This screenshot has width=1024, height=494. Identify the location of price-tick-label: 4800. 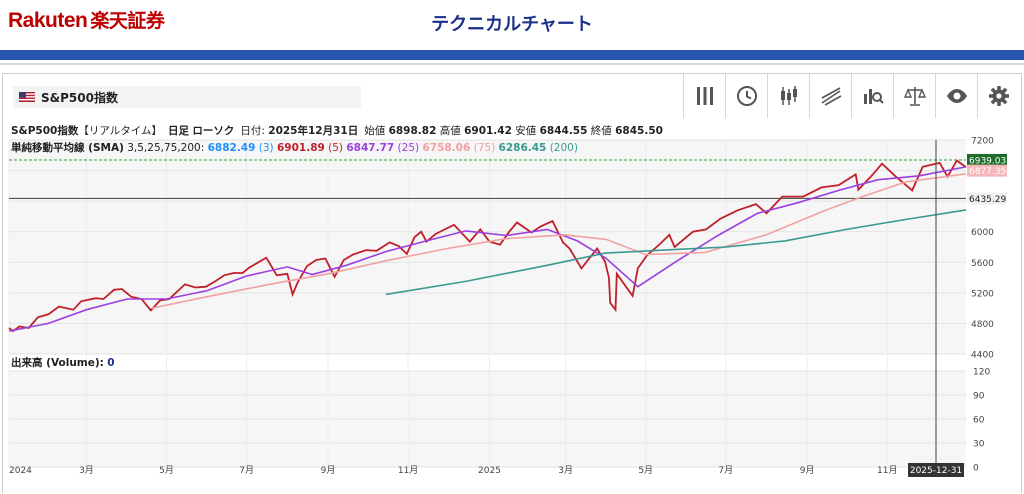
(982, 325).